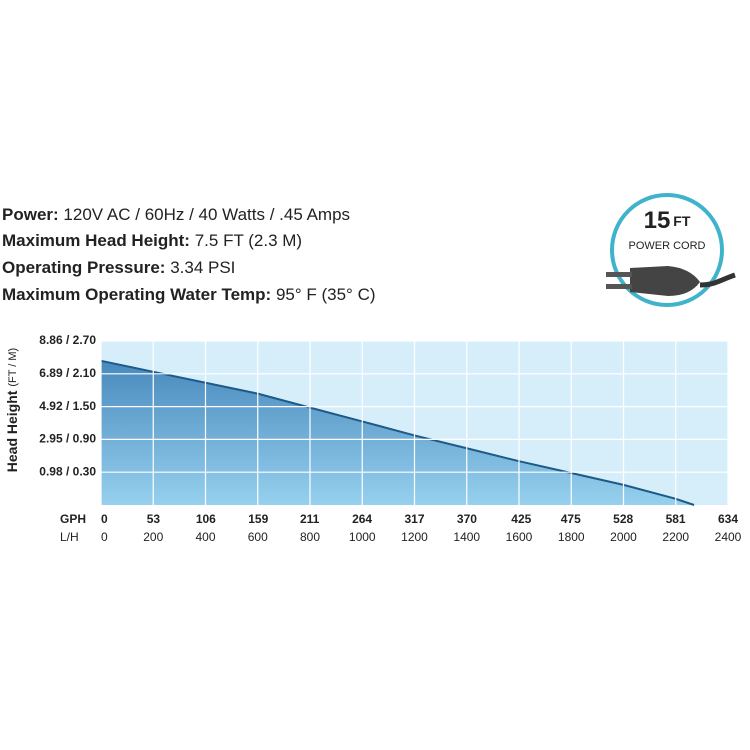 Image resolution: width=750 pixels, height=750 pixels. What do you see at coordinates (154, 519) in the screenshot?
I see `x2-tick-label: 53` at bounding box center [154, 519].